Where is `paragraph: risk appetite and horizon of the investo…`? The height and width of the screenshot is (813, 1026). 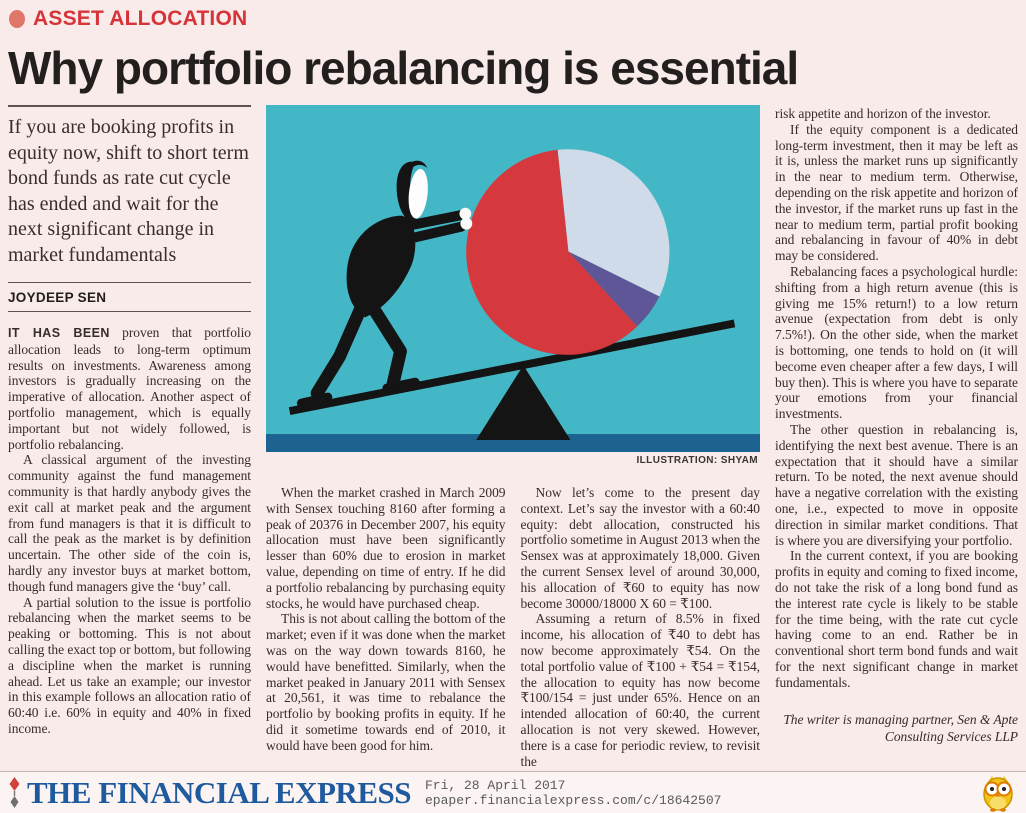 paragraph: risk appetite and horizon of the investo… is located at coordinates (883, 113).